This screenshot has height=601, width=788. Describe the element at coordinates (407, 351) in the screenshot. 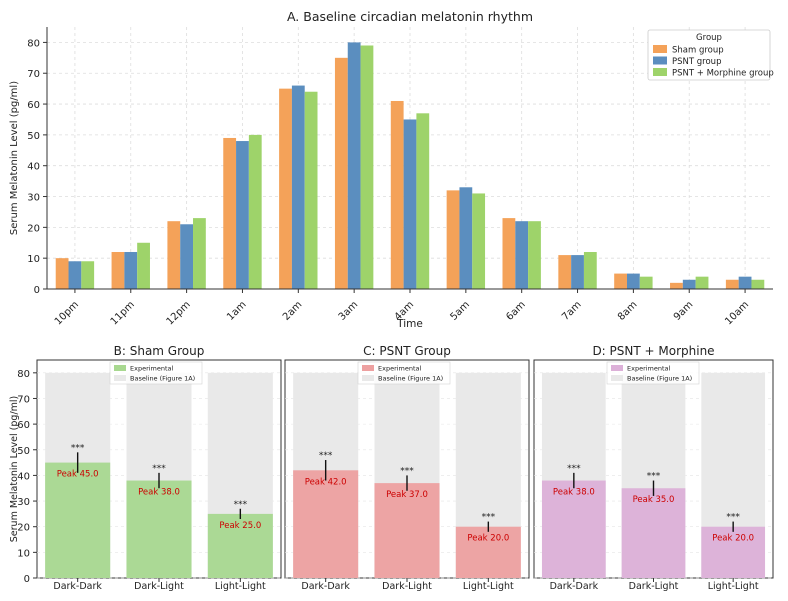

I see `panel-title: C: PSNT Group` at that location.